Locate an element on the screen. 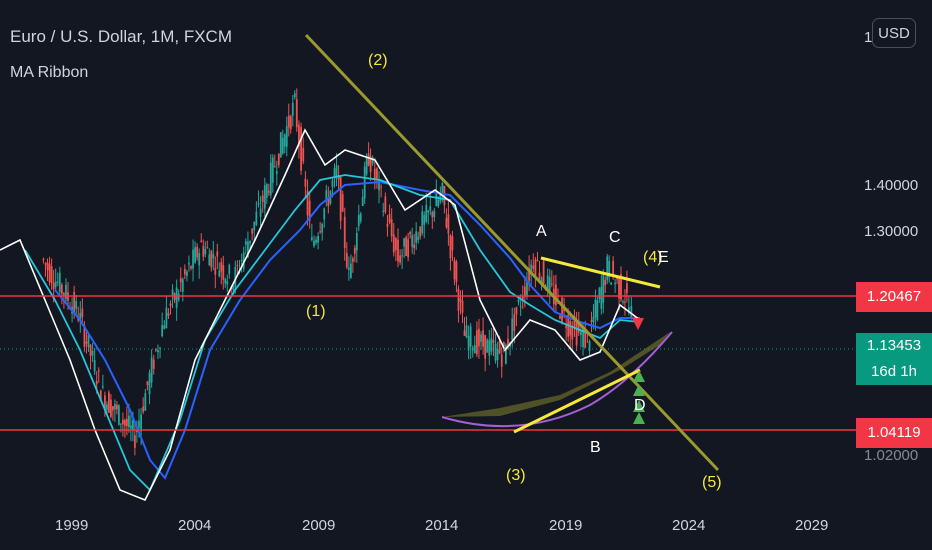 Image resolution: width=932 pixels, height=550 pixels. time-axis-tick: 2014 is located at coordinates (441, 525).